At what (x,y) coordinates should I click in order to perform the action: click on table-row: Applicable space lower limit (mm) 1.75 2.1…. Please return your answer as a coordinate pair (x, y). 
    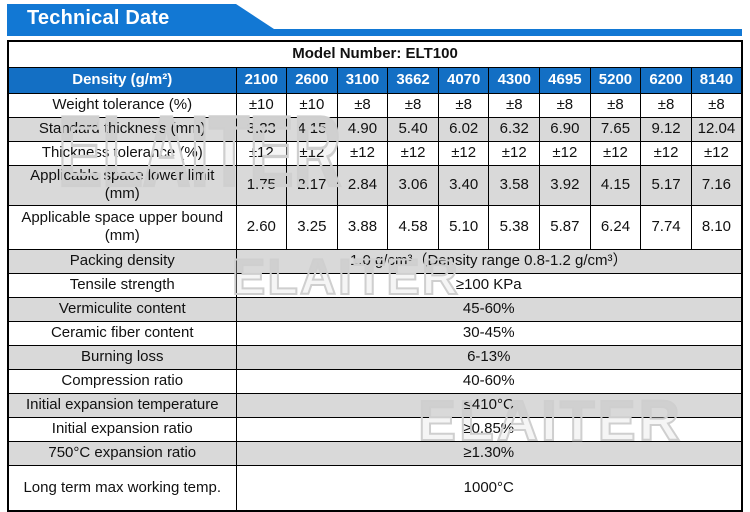
    Looking at the image, I should click on (375, 185).